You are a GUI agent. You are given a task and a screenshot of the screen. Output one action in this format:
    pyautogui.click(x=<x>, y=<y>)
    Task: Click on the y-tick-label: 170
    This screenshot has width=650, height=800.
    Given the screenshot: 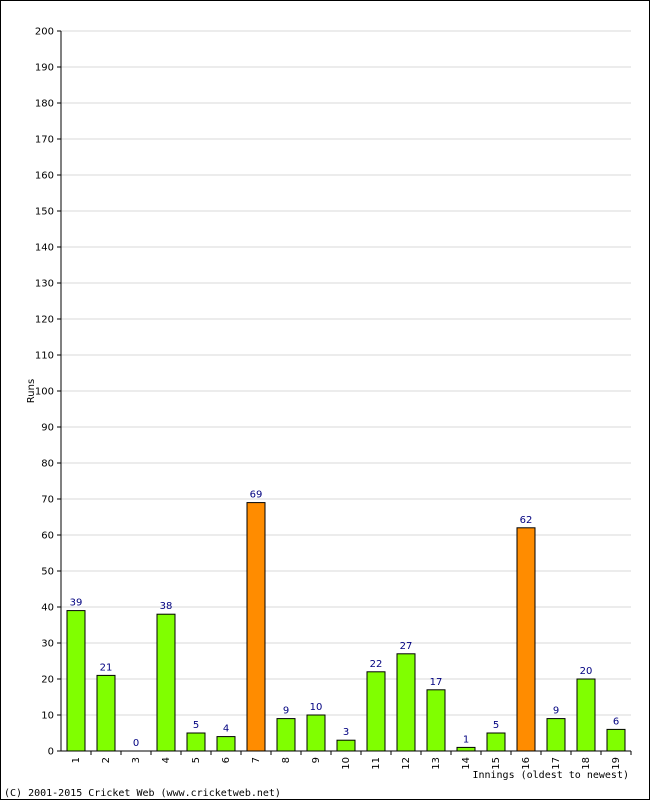 What is the action you would take?
    pyautogui.click(x=44, y=140)
    